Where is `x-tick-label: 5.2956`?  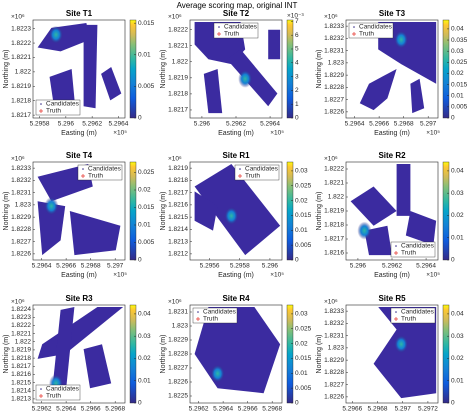 x-tick-label: 5.2956 is located at coordinates (210, 266).